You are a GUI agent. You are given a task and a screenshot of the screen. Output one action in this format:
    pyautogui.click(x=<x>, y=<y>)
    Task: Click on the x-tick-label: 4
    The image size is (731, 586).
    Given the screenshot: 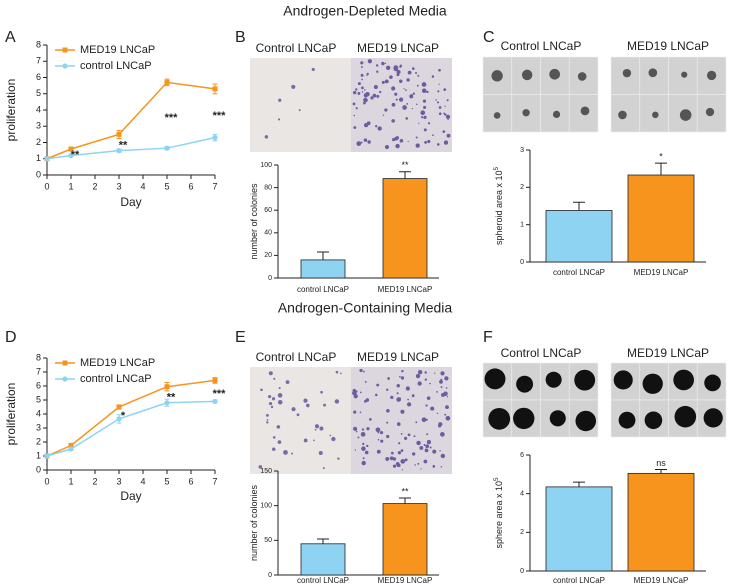 What is the action you would take?
    pyautogui.click(x=142, y=481)
    